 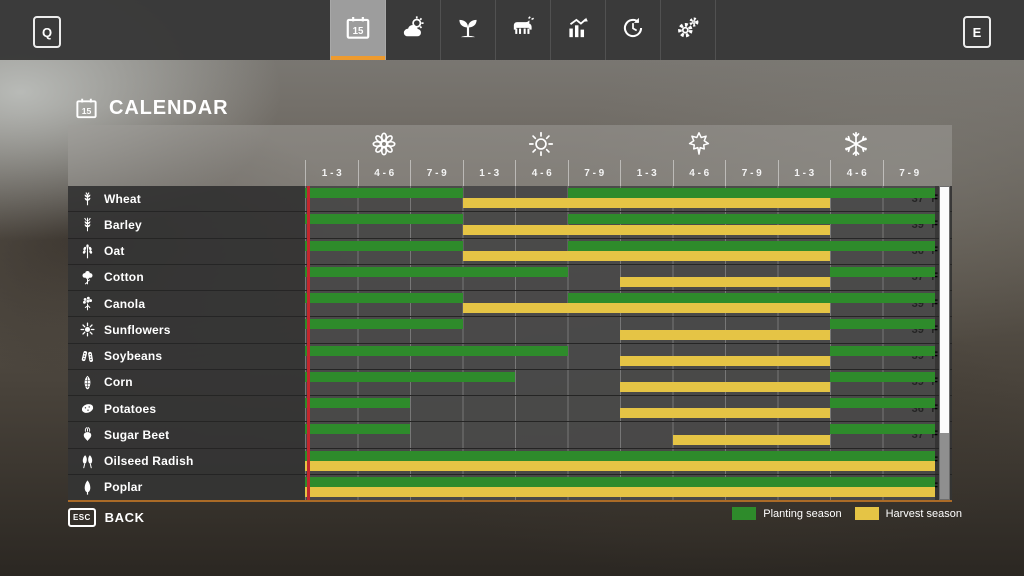 What do you see at coordinates (87, 382) in the screenshot?
I see `corn-icon` at bounding box center [87, 382].